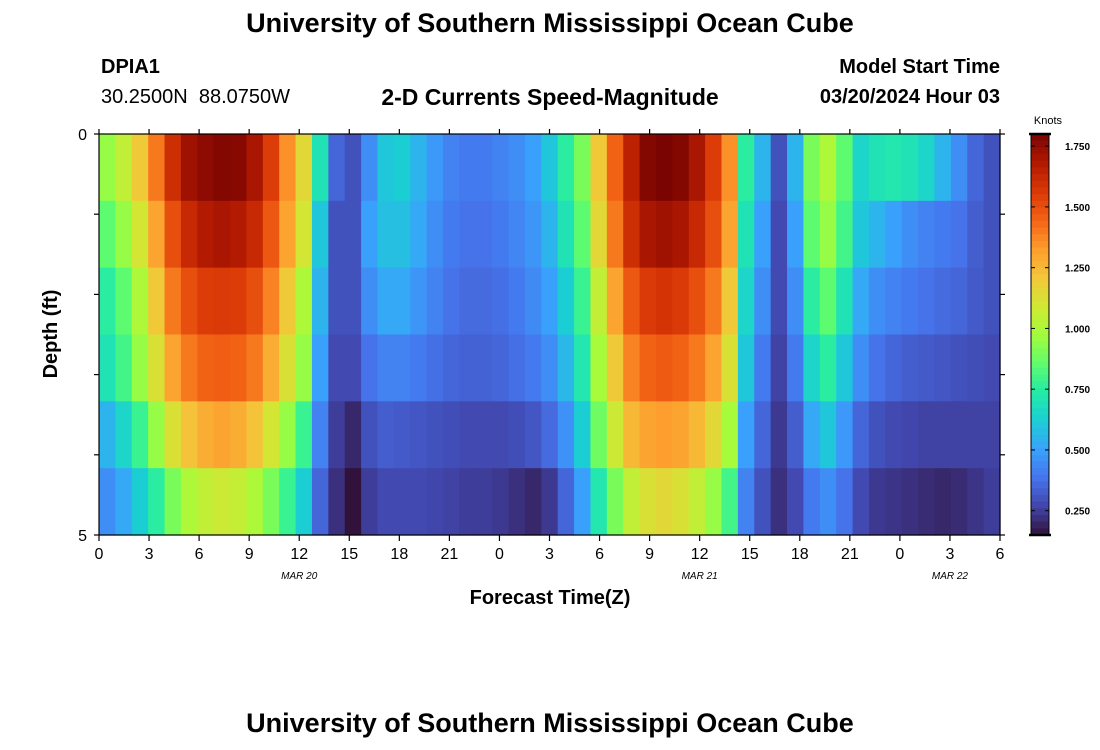 The width and height of the screenshot is (1100, 750). Describe the element at coordinates (449, 554) in the screenshot. I see `x-tick-label: 21` at that location.